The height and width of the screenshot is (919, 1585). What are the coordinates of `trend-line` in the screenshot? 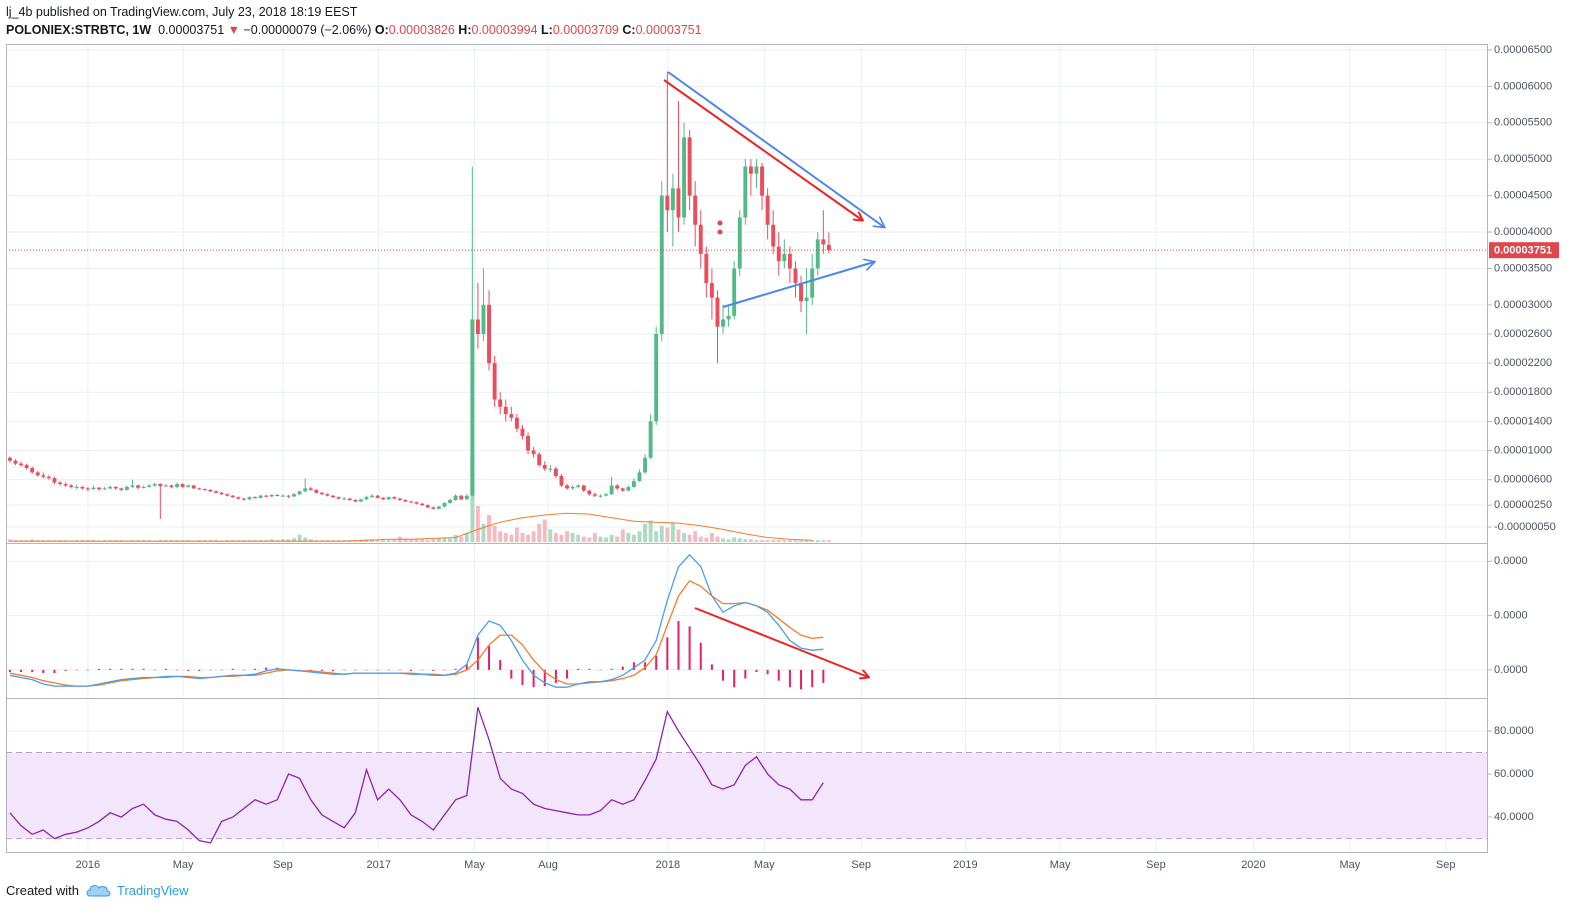 It's located at (762, 149).